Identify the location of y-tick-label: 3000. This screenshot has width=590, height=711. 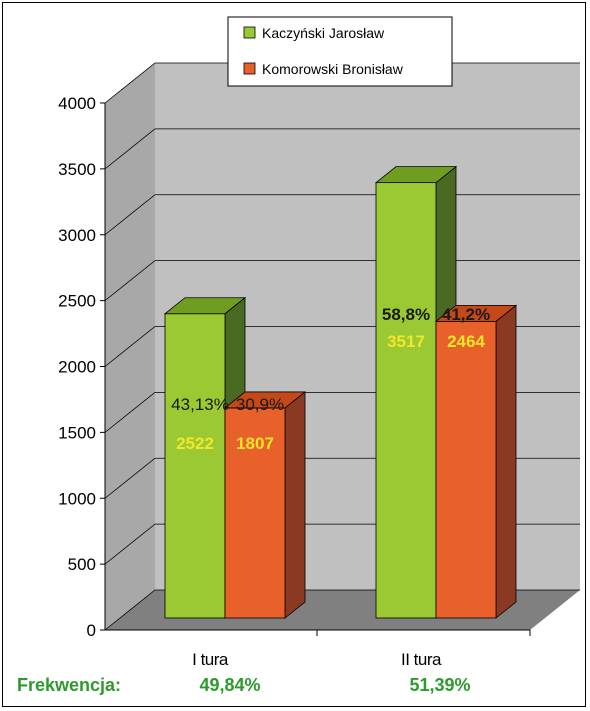
(77, 235).